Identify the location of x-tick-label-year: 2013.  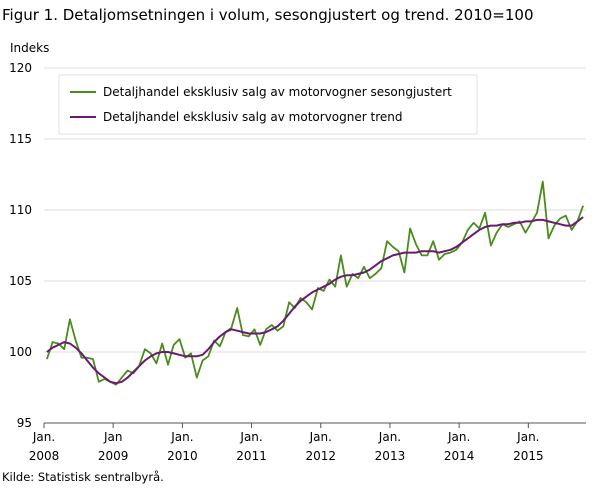
(390, 456).